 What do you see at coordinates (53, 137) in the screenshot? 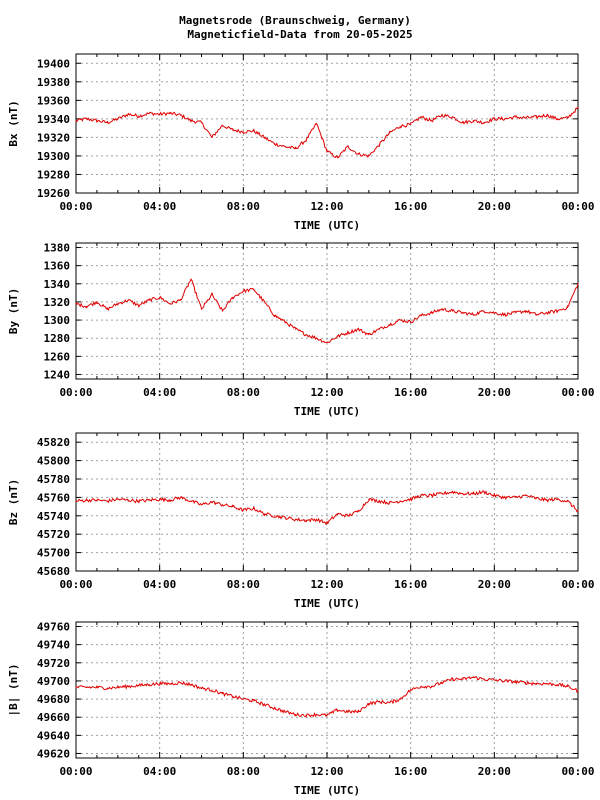
I see `y-tick-label: 19320` at bounding box center [53, 137].